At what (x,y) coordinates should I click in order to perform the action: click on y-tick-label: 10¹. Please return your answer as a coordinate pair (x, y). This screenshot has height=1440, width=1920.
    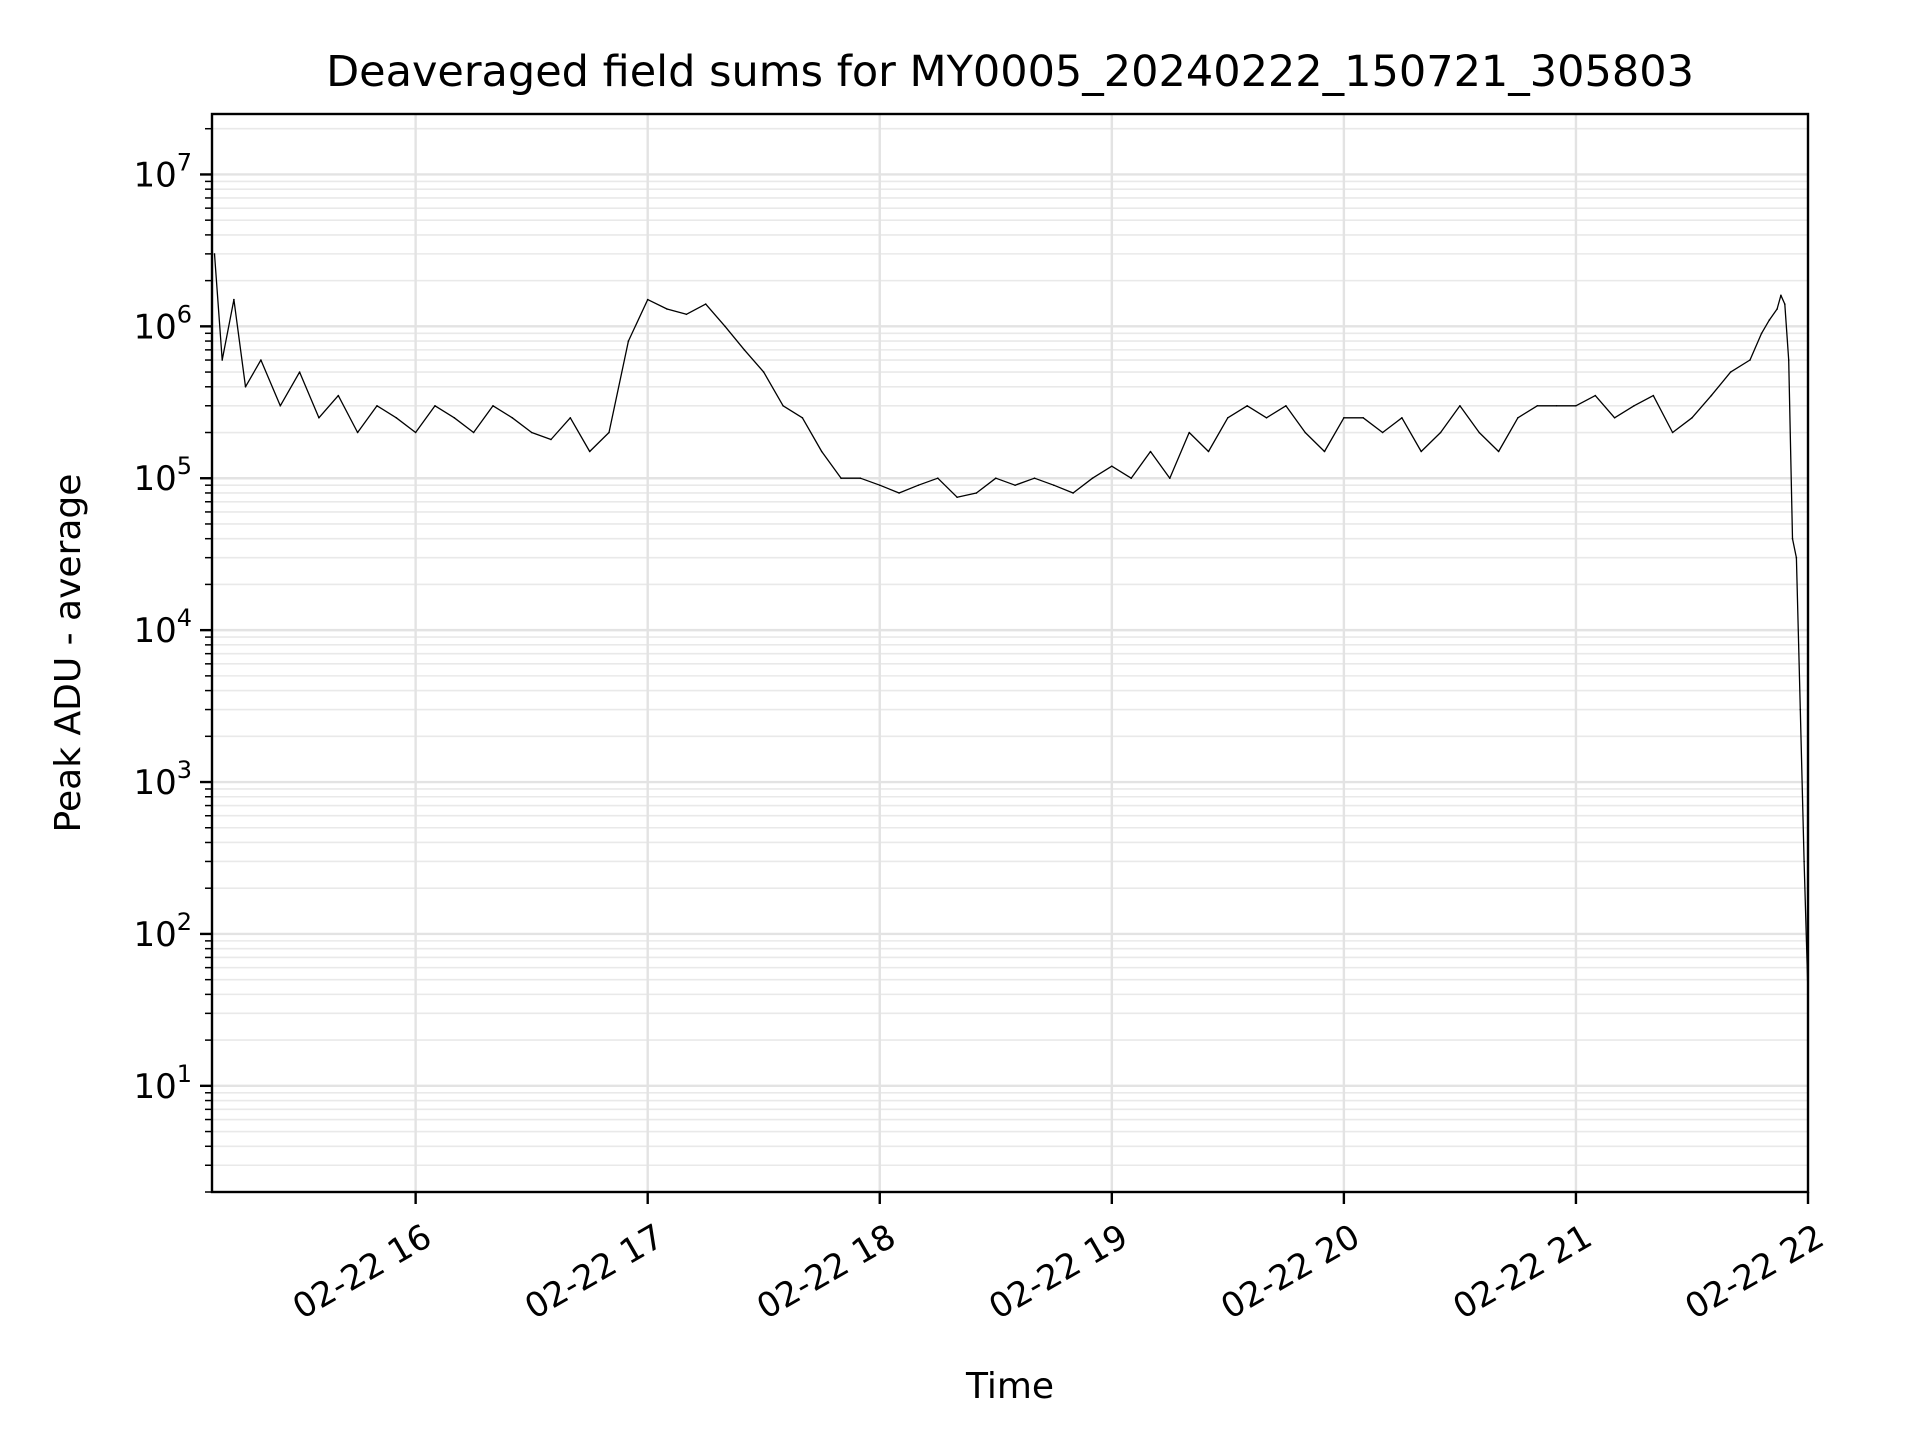
    Looking at the image, I should click on (162, 1083).